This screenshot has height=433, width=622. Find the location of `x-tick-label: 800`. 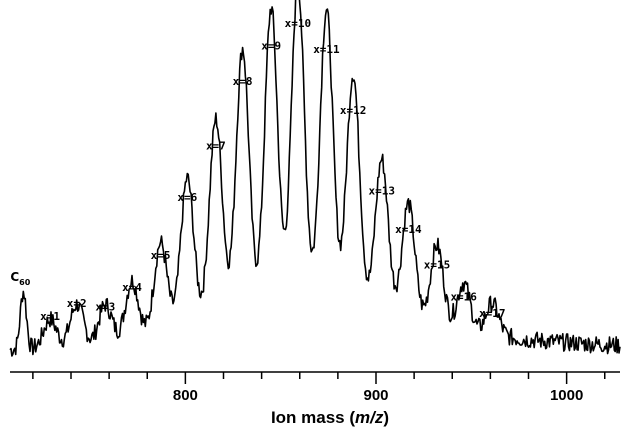

x-tick-label: 800 is located at coordinates (185, 395).